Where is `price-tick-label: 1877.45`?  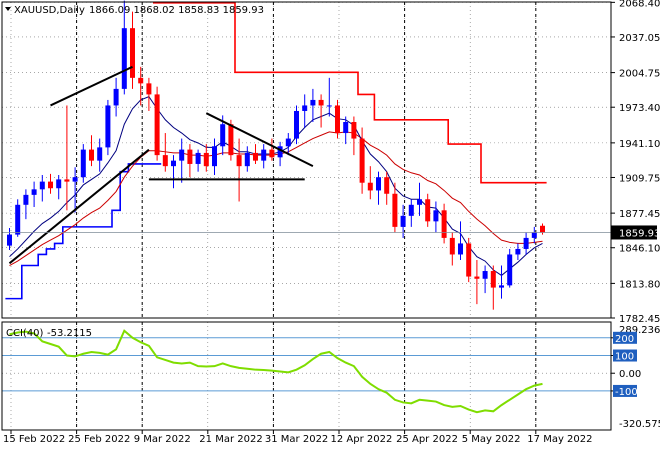
price-tick-label: 1877.45 is located at coordinates (639, 214).